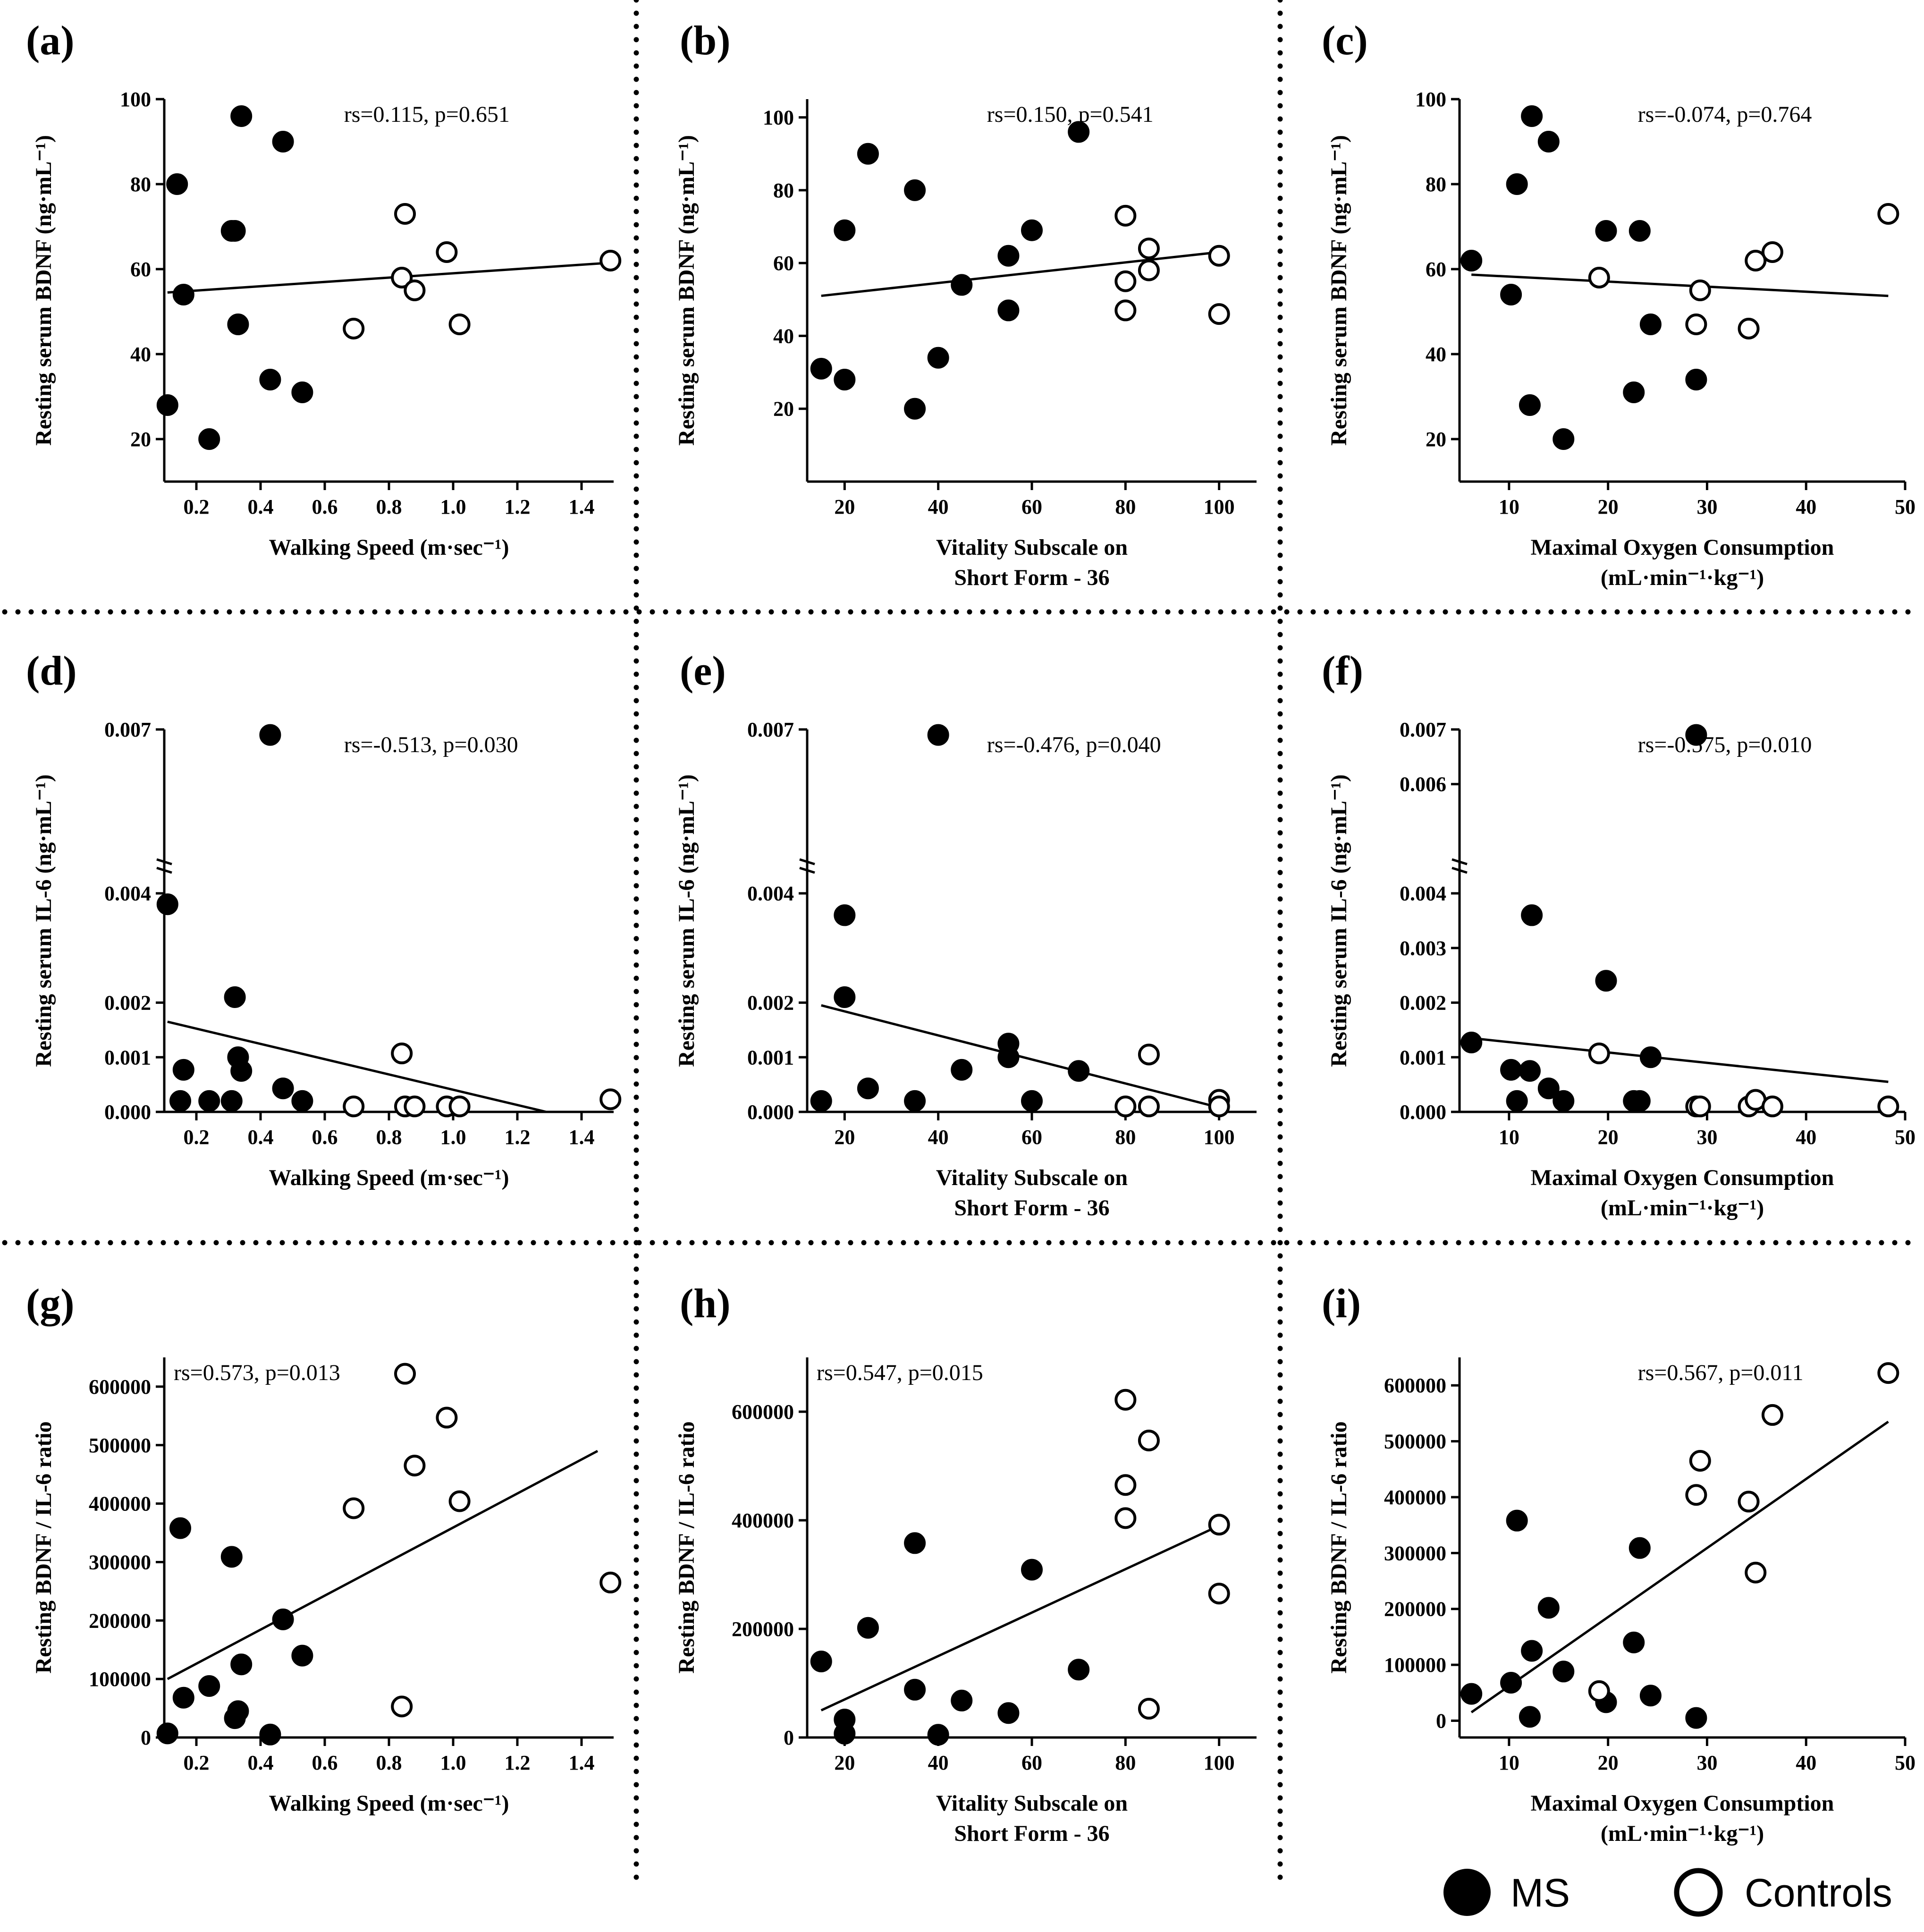 This screenshot has height=1932, width=1924. What do you see at coordinates (1423, 1112) in the screenshot?
I see `y-tick-label: 0.000` at bounding box center [1423, 1112].